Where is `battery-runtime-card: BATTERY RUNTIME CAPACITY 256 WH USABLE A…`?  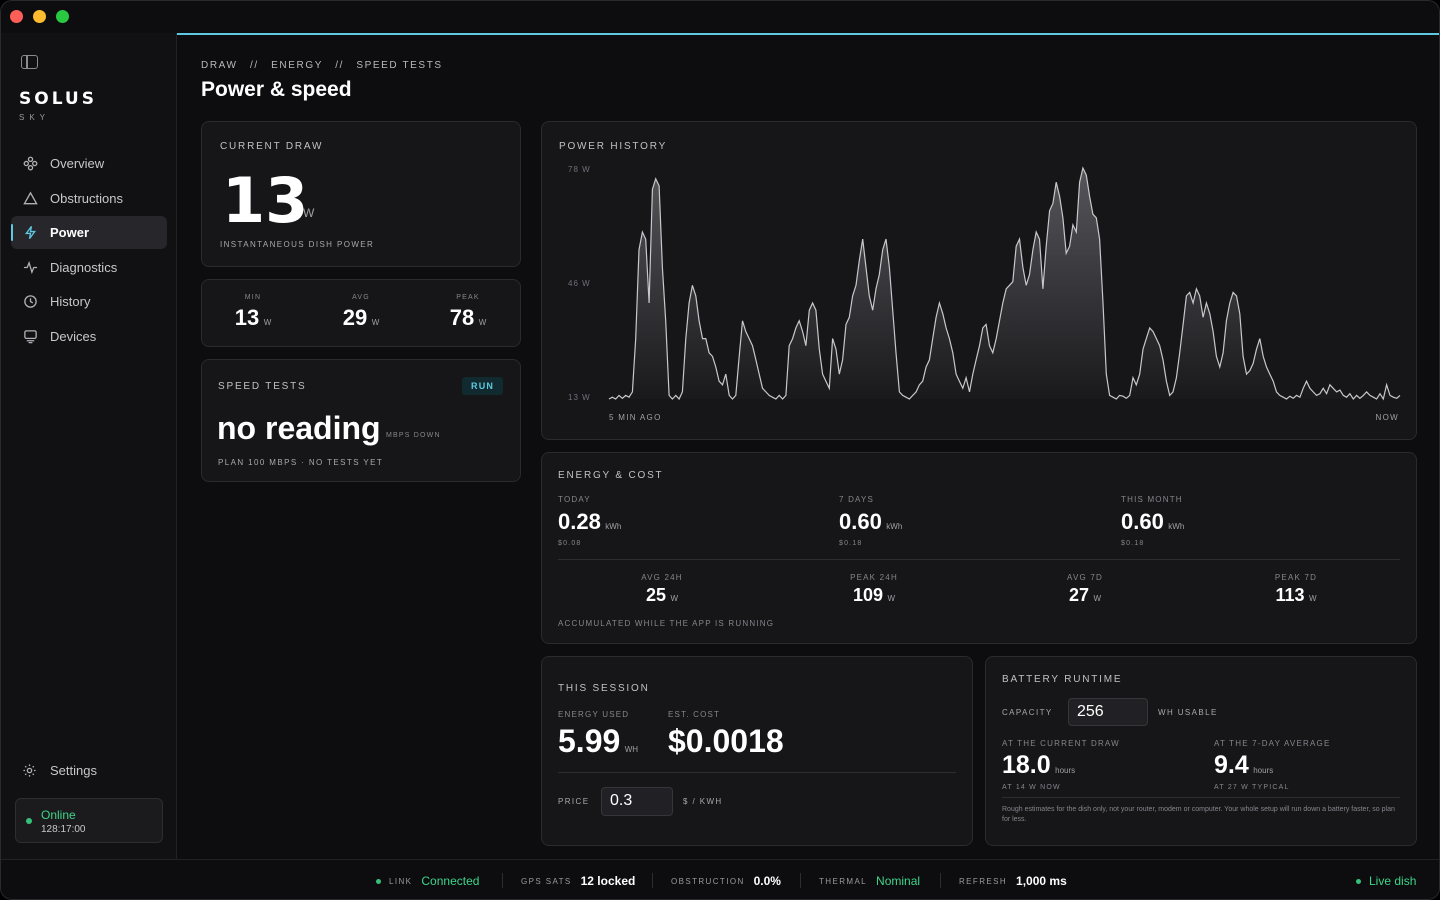
battery-runtime-card: BATTERY RUNTIME CAPACITY 256 WH USABLE A… is located at coordinates (1201, 751).